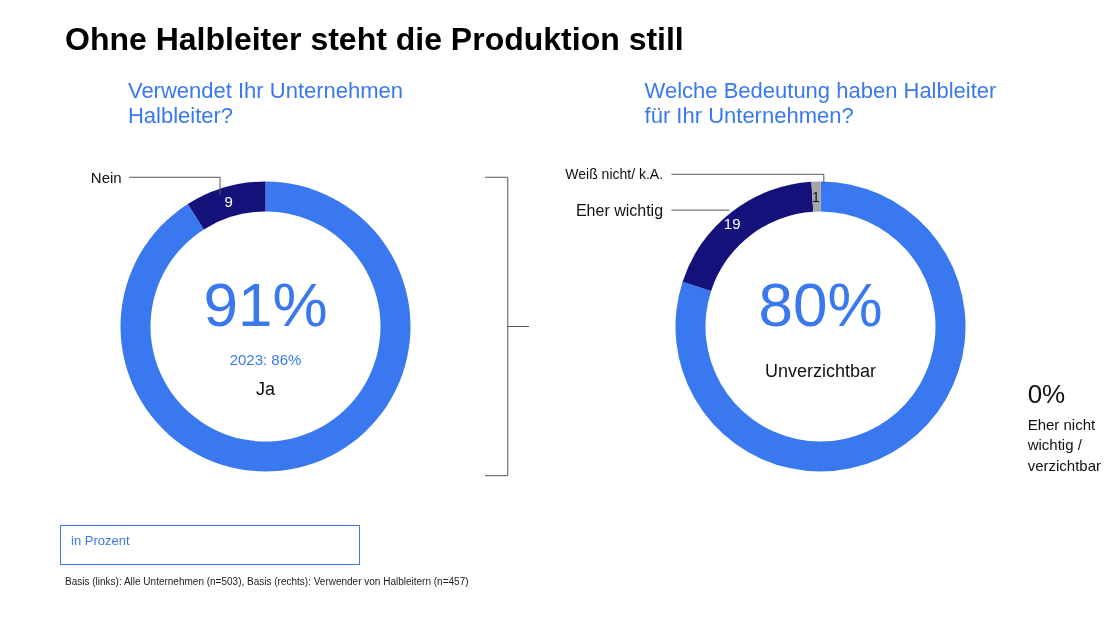  I want to click on slice-label: Ja, so click(265, 389).